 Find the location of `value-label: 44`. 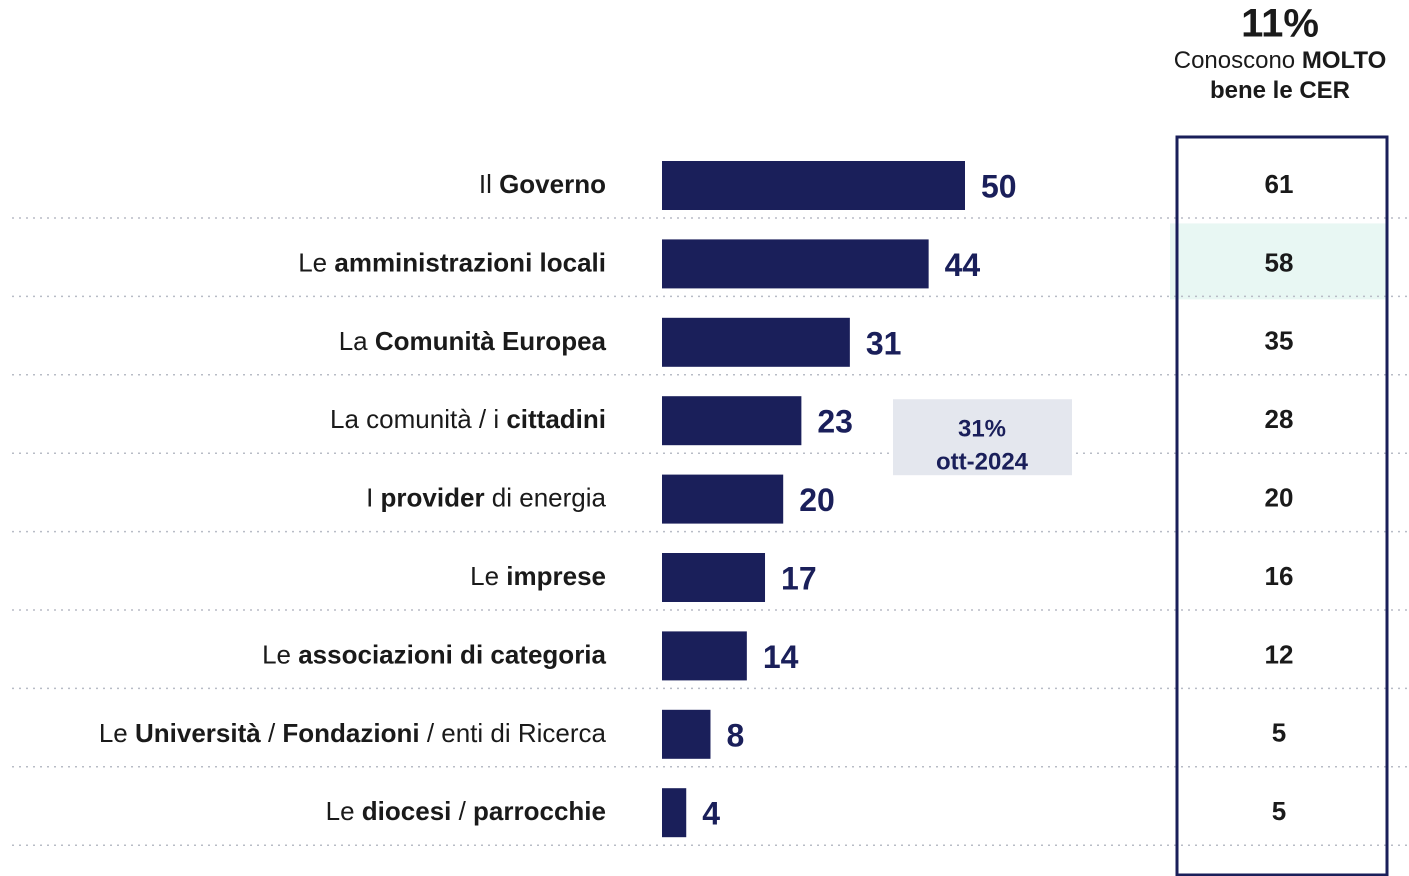

value-label: 44 is located at coordinates (963, 265).